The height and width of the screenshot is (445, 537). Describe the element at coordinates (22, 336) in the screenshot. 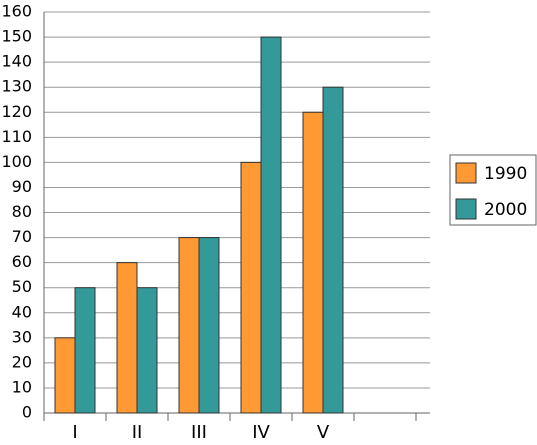

I see `y-tick-label: 30` at that location.